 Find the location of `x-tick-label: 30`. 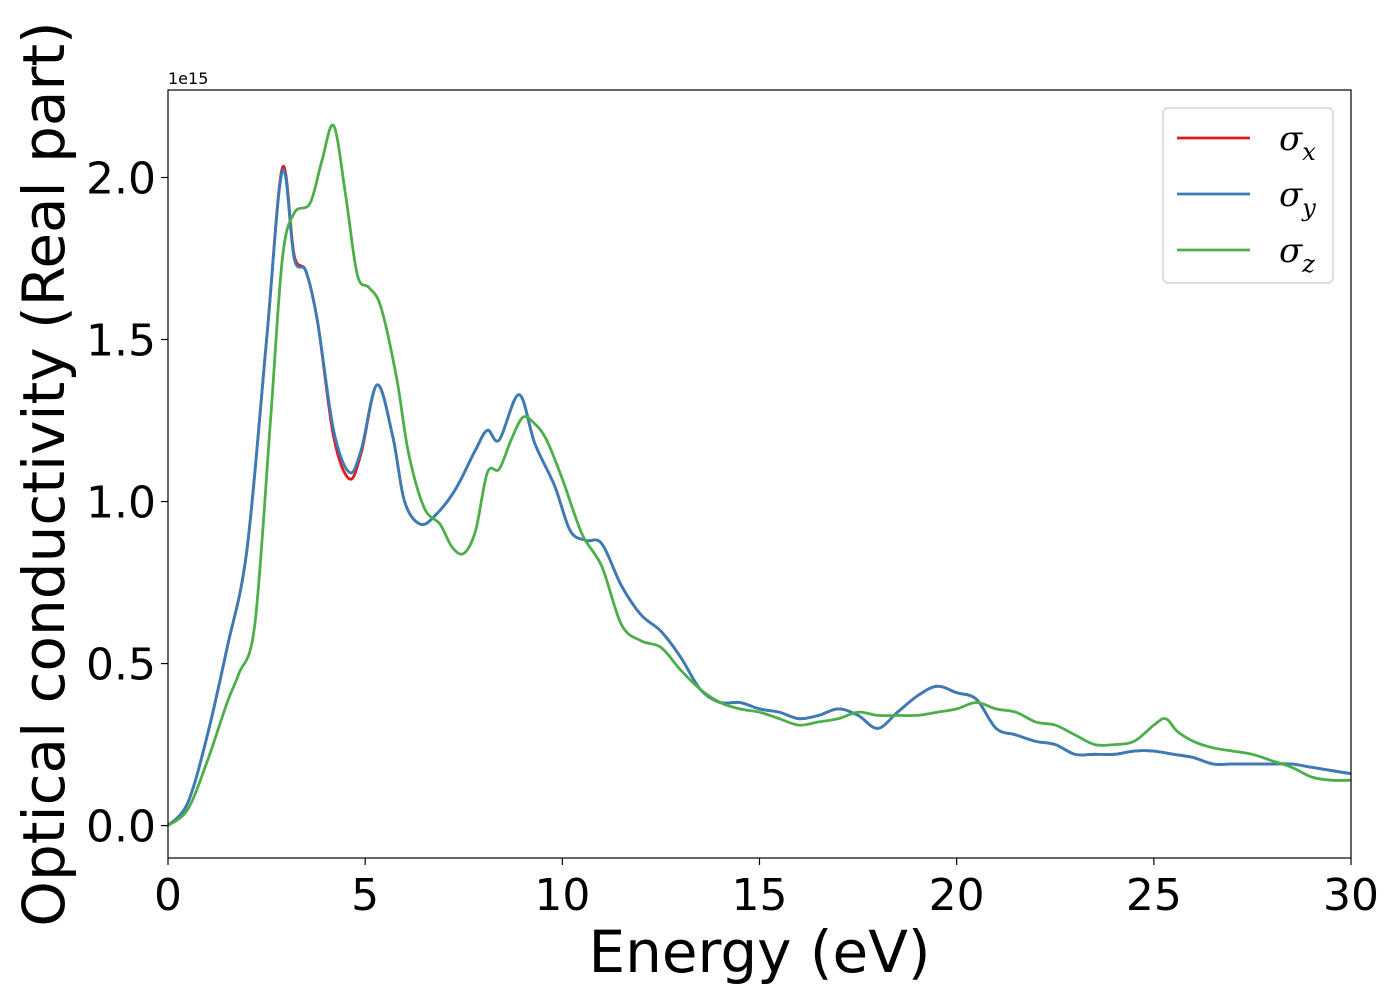

x-tick-label: 30 is located at coordinates (1351, 895).